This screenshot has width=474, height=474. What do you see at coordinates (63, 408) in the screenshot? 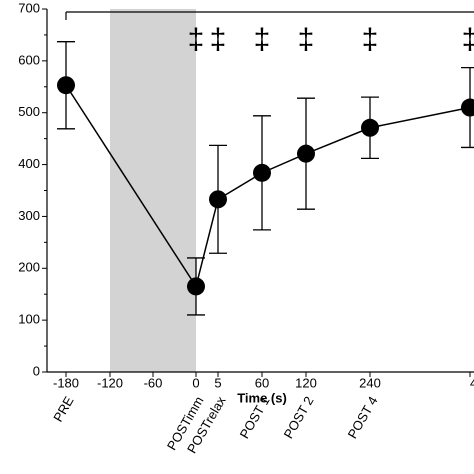
I see `point-label: PRE` at bounding box center [63, 408].